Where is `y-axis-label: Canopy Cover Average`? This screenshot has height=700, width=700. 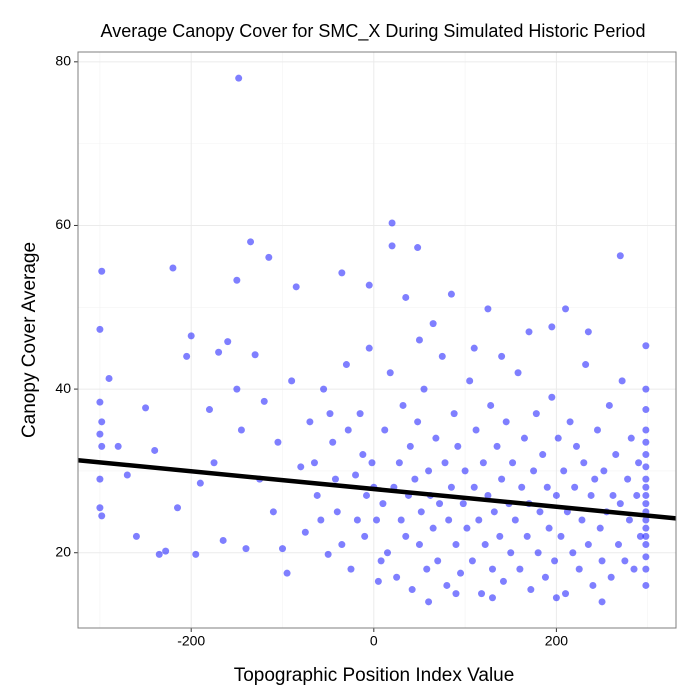 y-axis-label: Canopy Cover Average is located at coordinates (29, 340).